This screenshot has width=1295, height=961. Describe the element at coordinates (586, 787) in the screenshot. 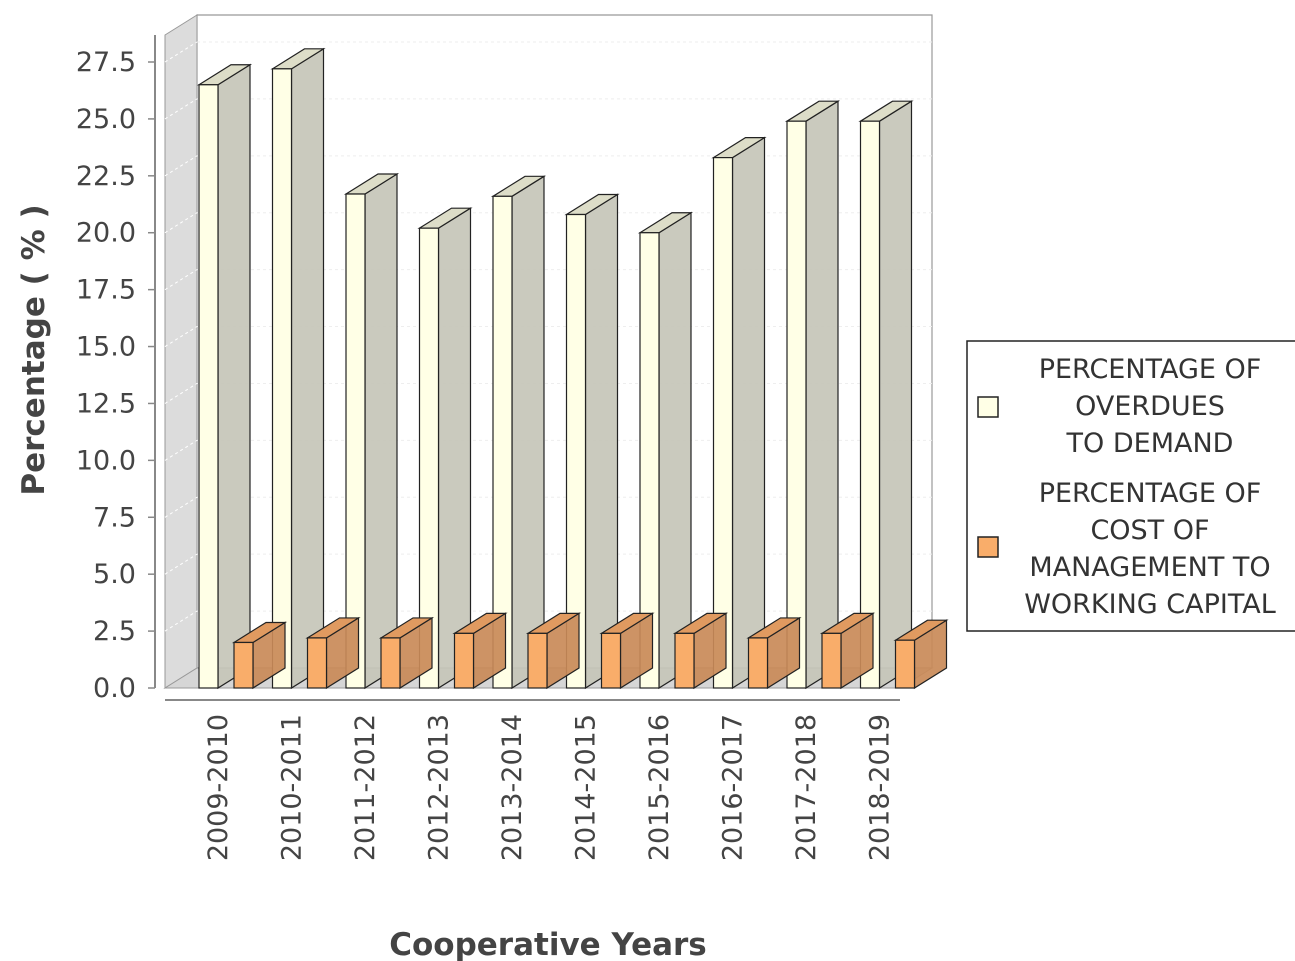

I see `x-tick-label: 2014-2015` at that location.